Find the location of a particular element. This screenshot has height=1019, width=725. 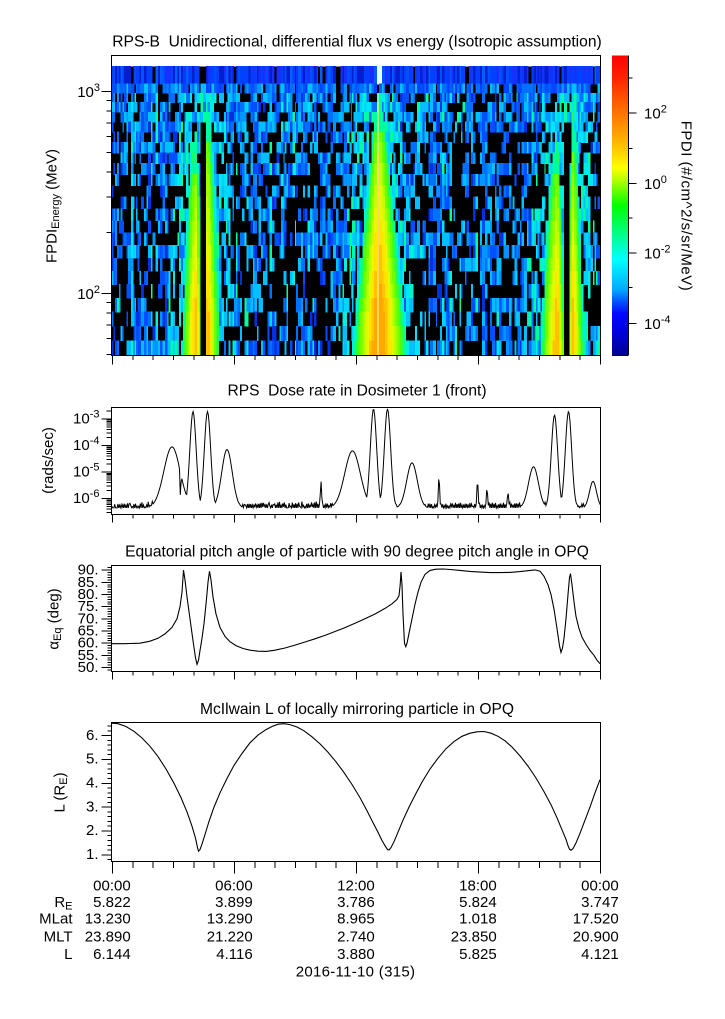

svg-text: 4.116 is located at coordinates (234, 954).